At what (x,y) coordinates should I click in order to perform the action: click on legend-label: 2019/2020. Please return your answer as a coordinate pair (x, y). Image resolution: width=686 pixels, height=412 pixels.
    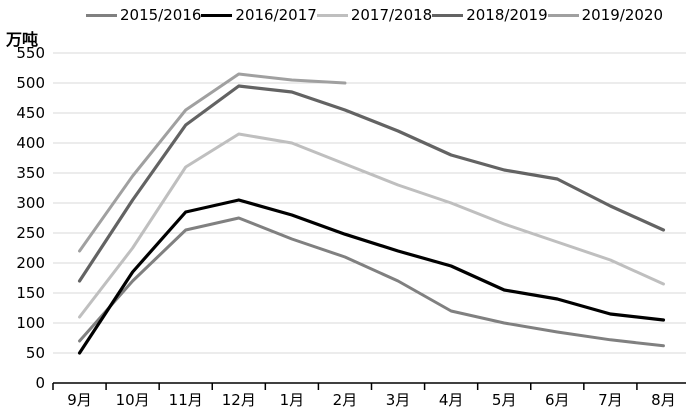
    Looking at the image, I should click on (622, 15).